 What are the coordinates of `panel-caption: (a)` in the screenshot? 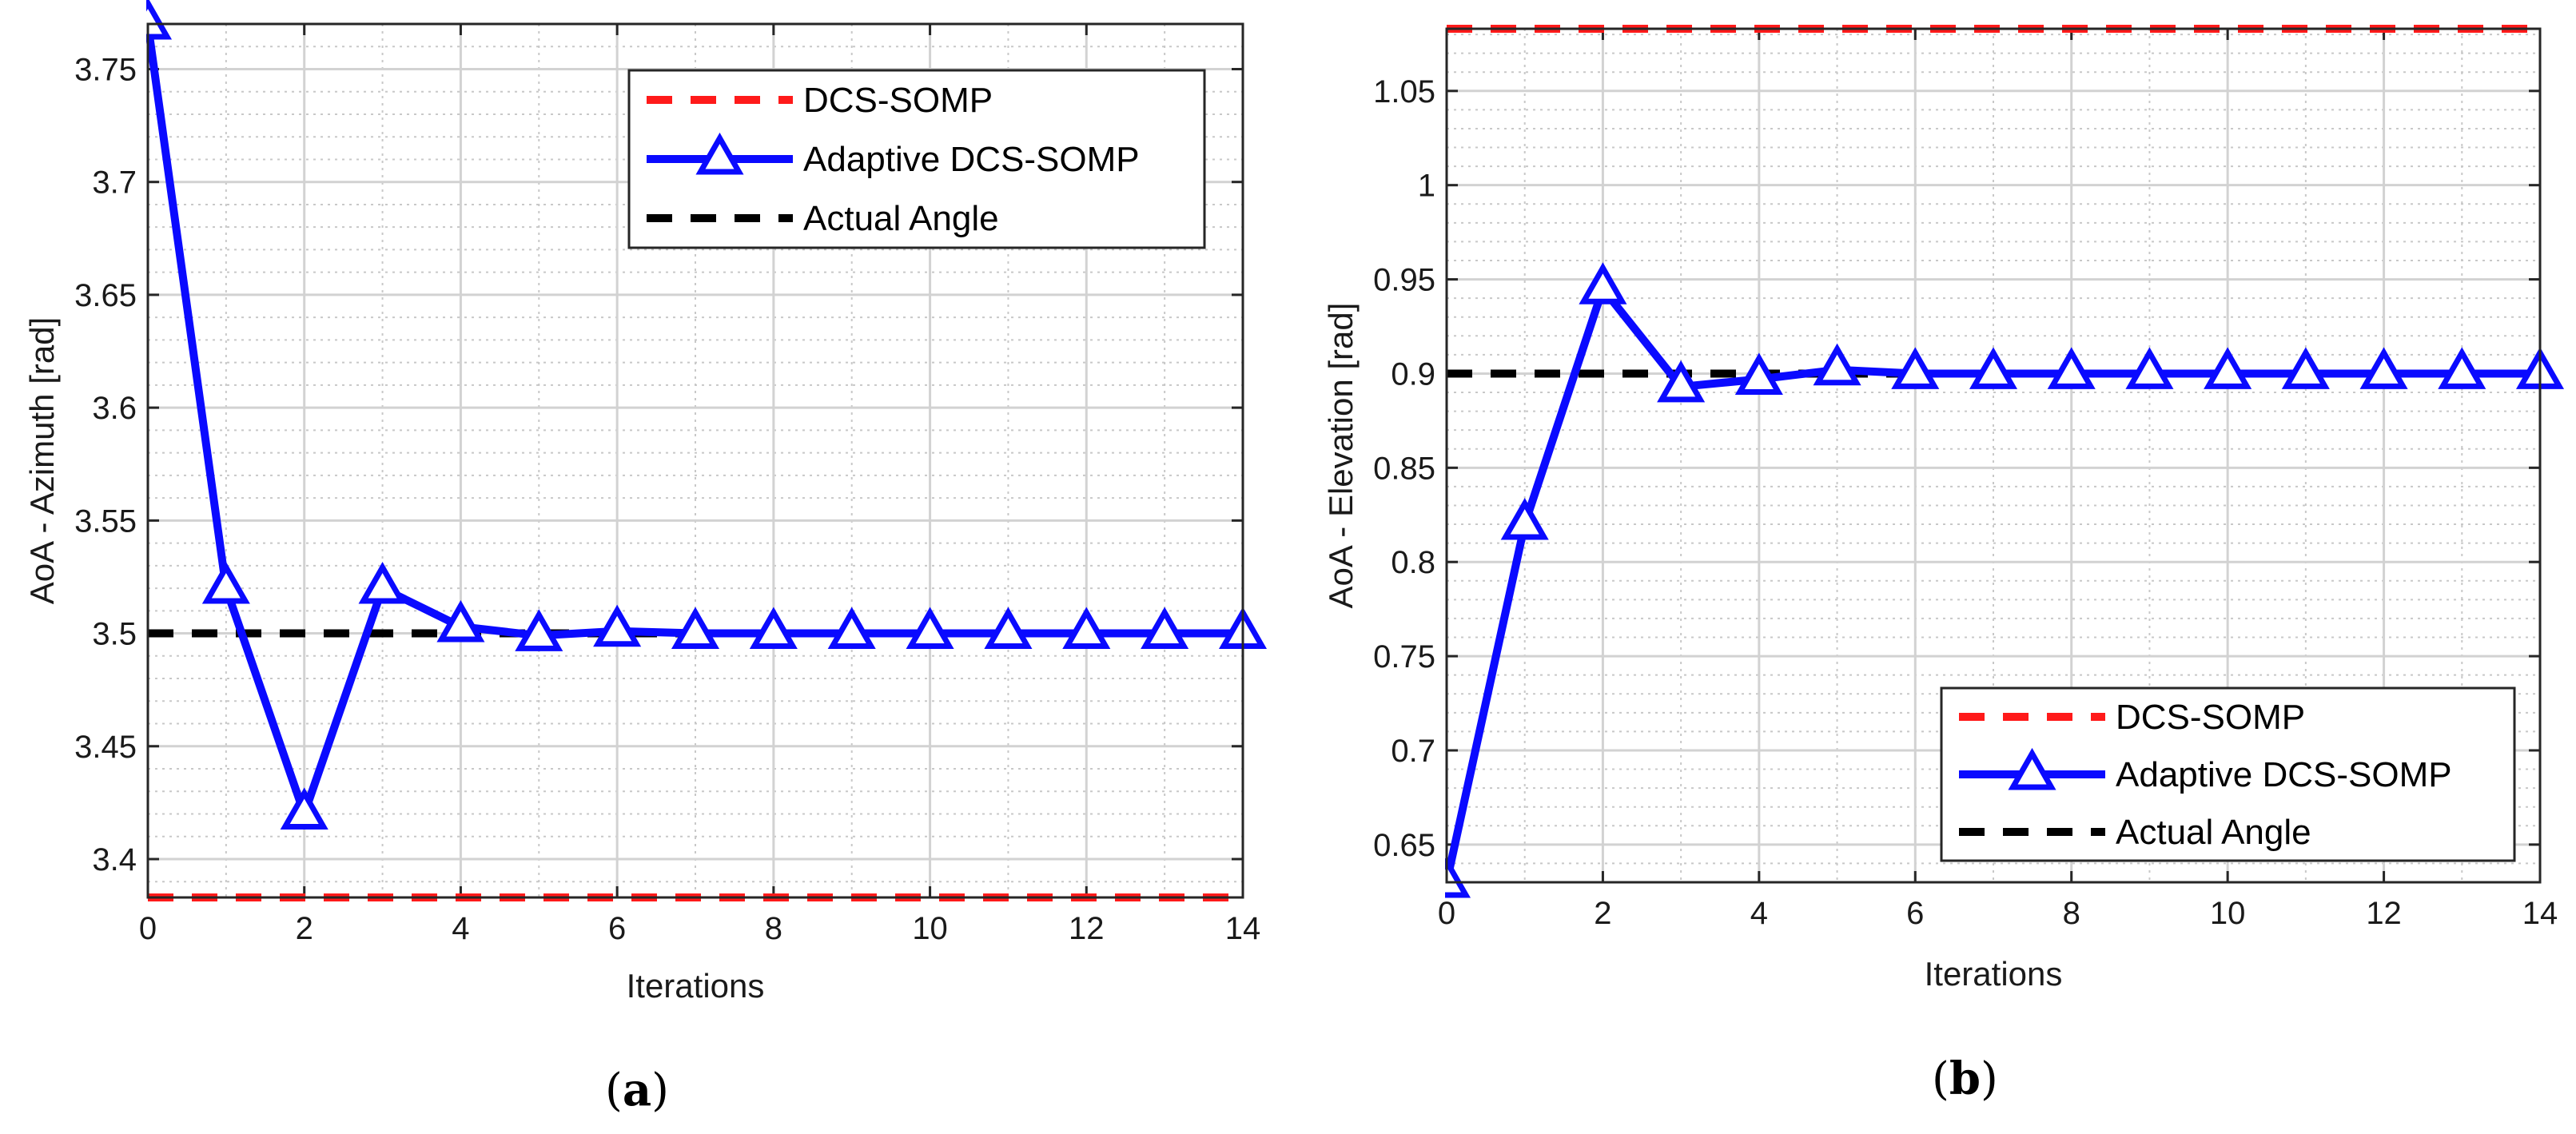 It's located at (637, 1090).